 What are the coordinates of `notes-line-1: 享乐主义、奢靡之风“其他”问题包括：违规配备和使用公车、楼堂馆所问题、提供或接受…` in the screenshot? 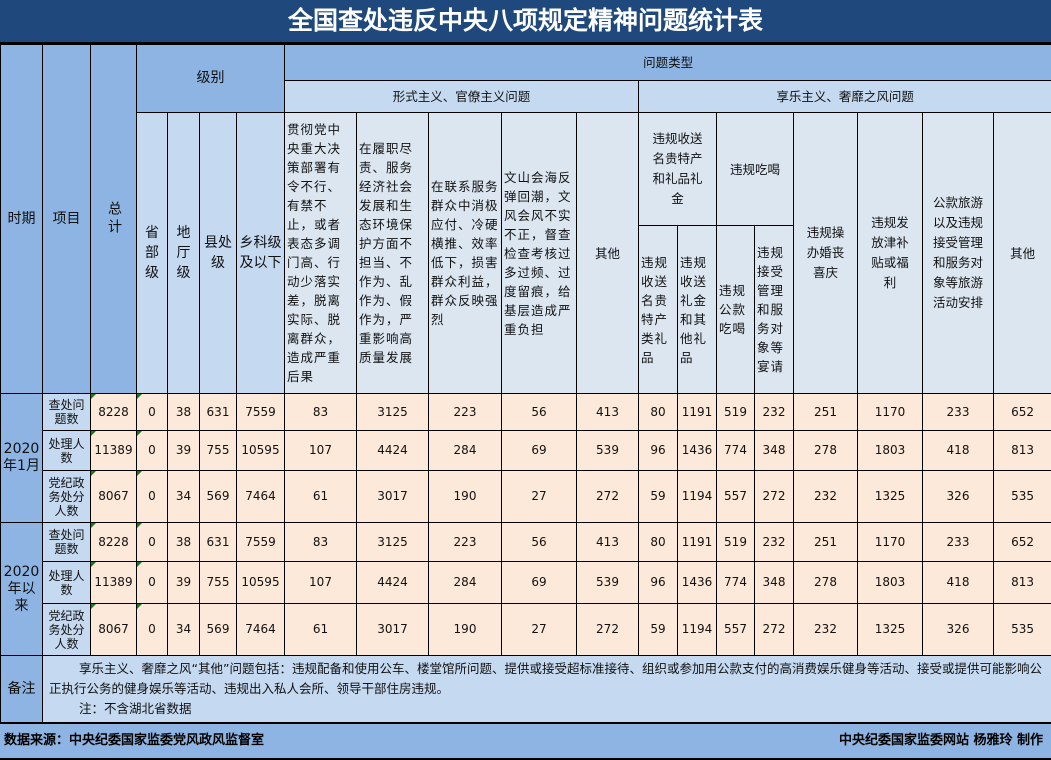 It's located at (545, 678).